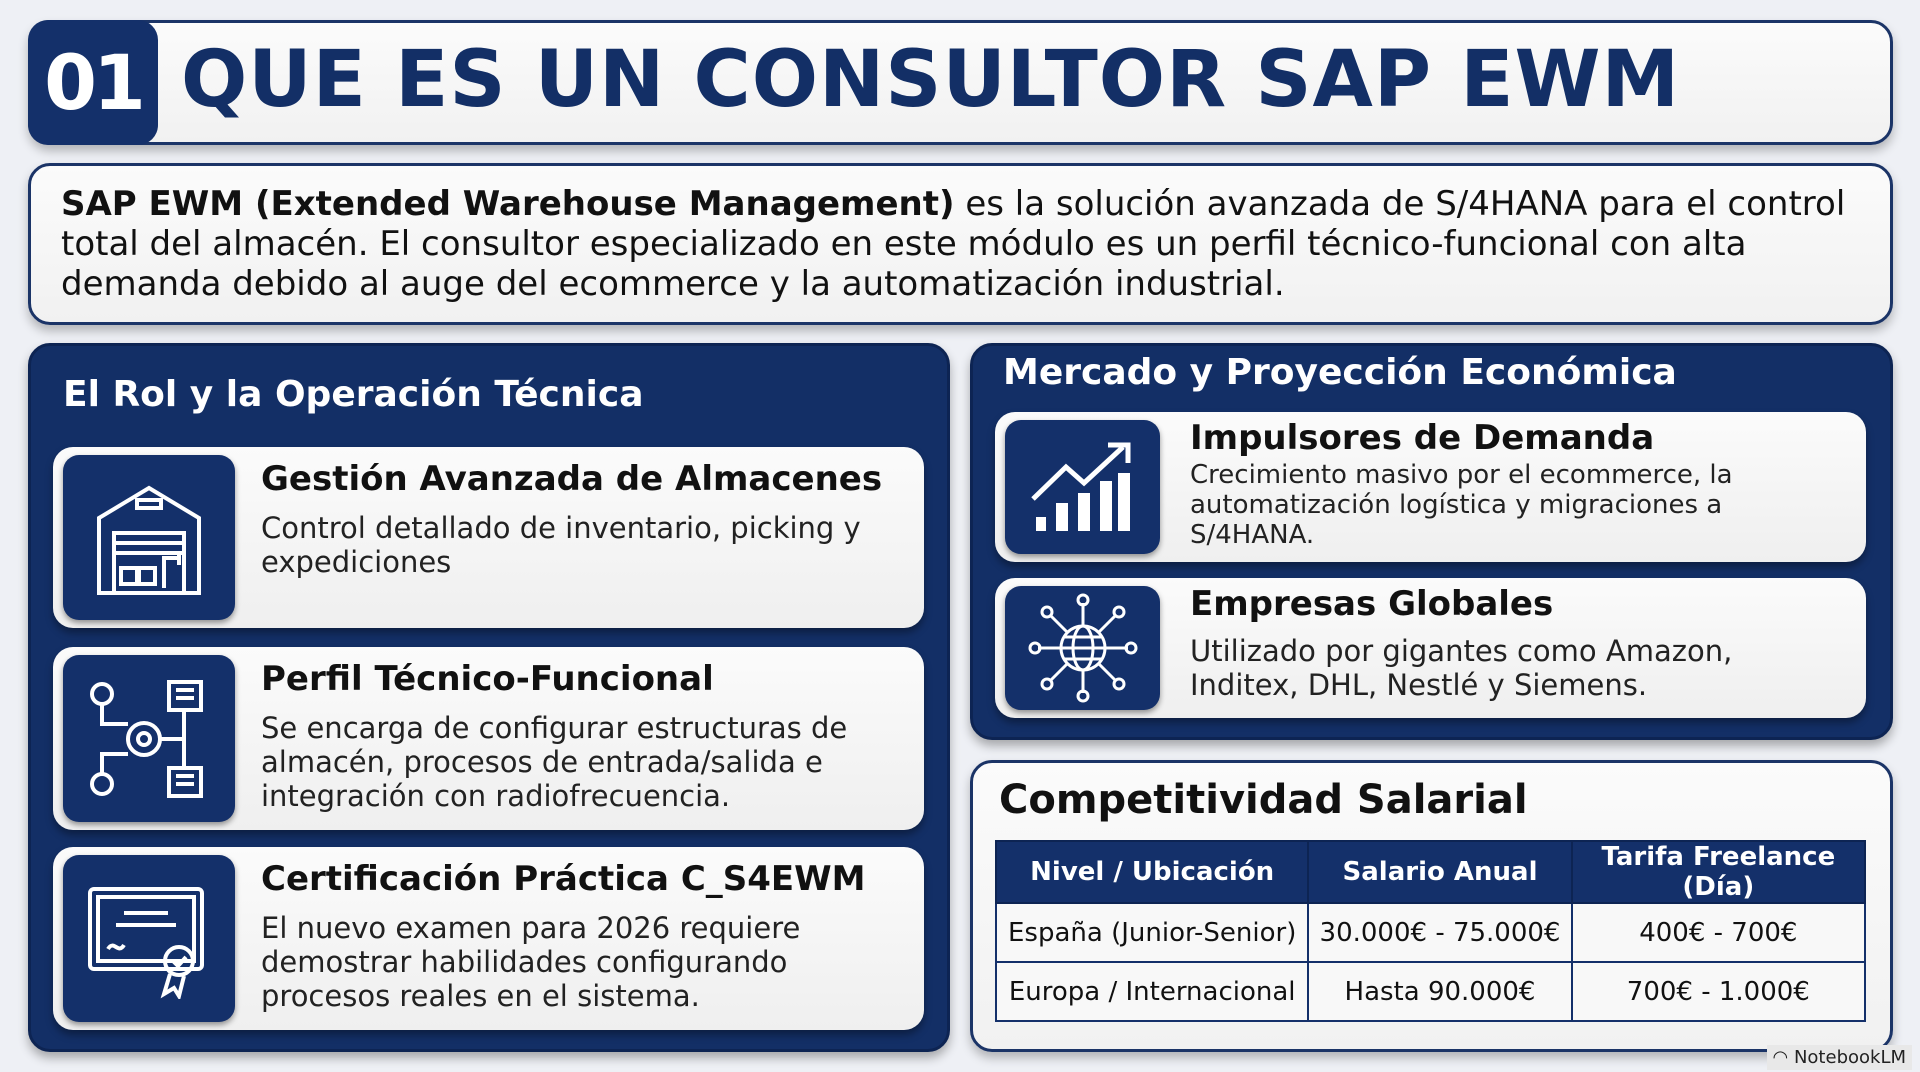  Describe the element at coordinates (1372, 604) in the screenshot. I see `card-title: Empresas Globales` at that location.